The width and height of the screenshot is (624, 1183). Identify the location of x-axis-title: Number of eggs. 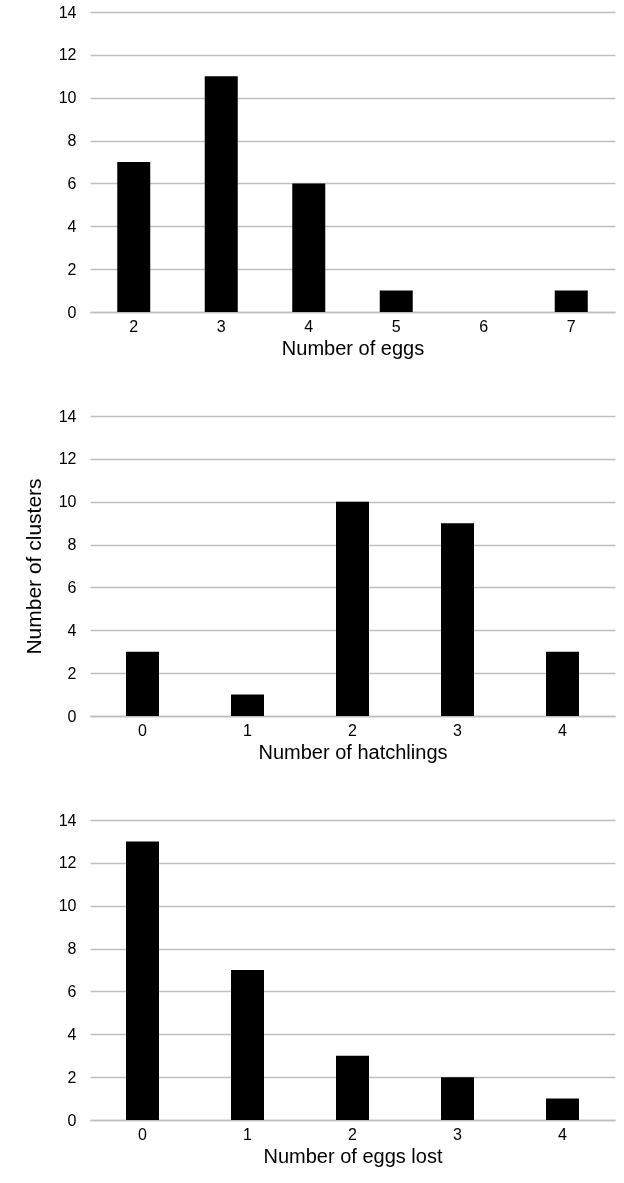
(353, 347).